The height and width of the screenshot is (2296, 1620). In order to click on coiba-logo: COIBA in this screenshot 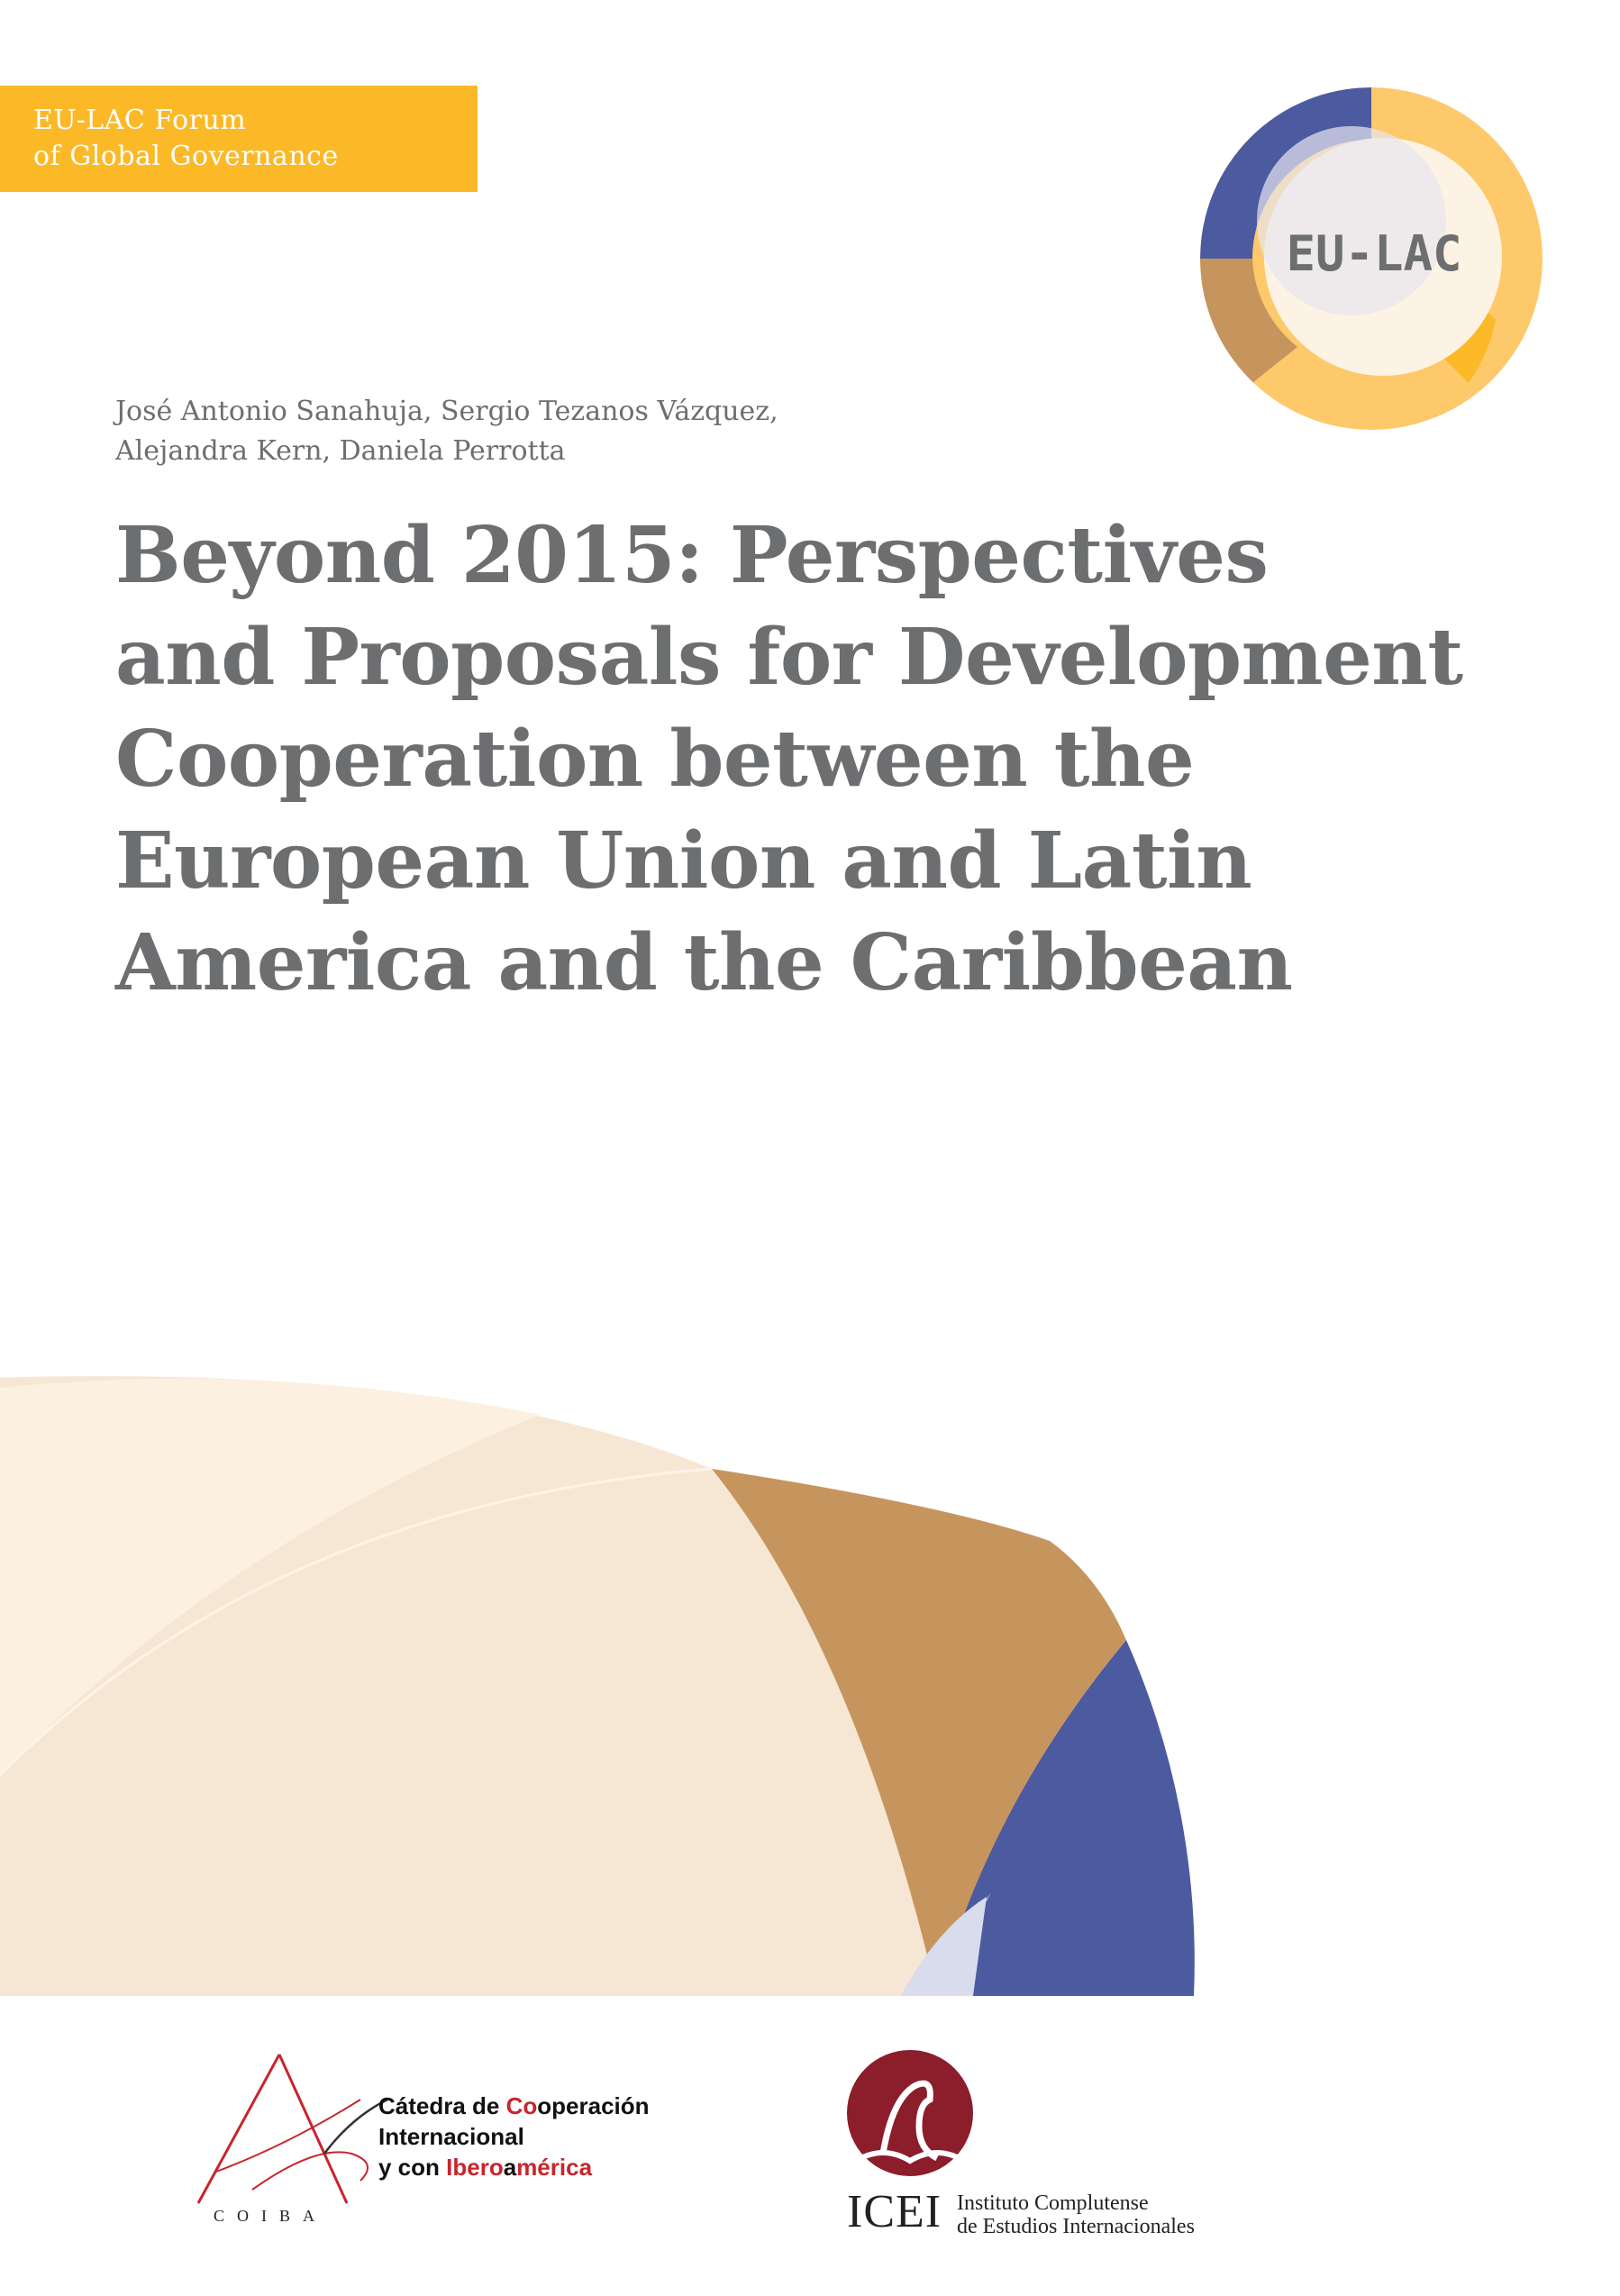, I will do `click(292, 2140)`.